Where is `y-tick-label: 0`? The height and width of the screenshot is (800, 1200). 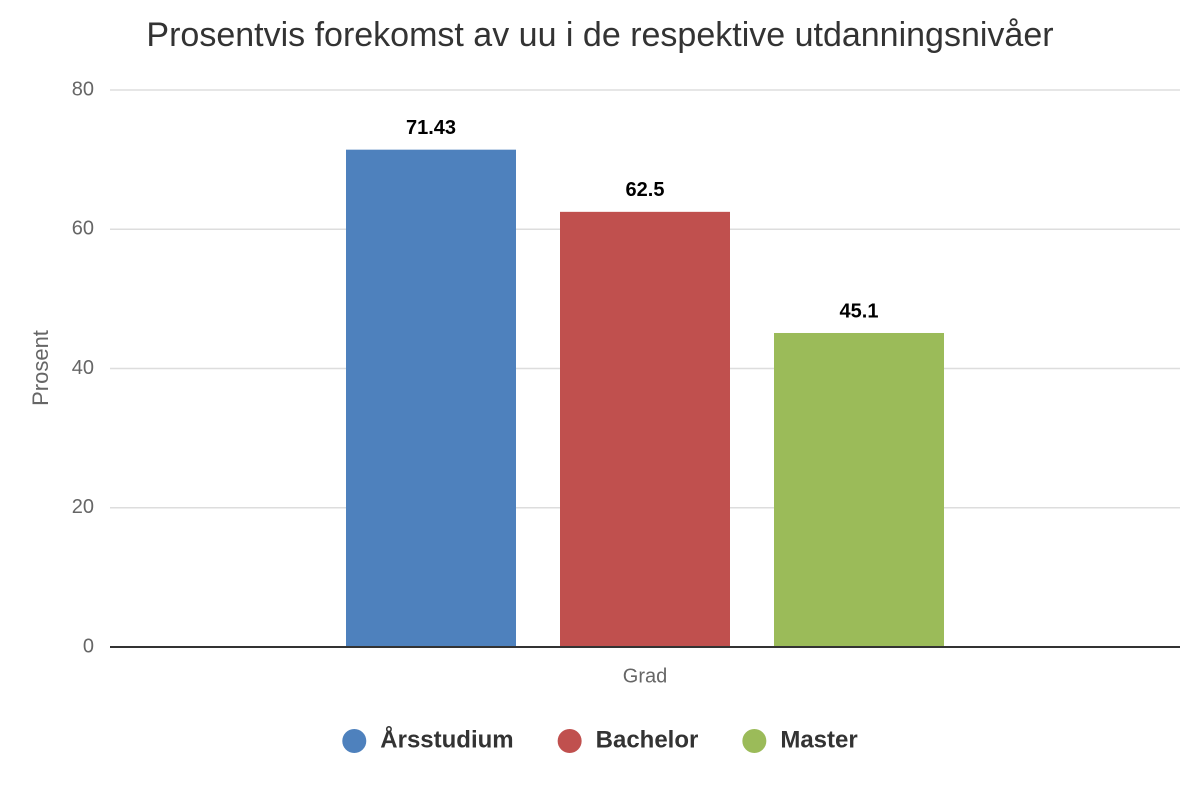 y-tick-label: 0 is located at coordinates (88, 646).